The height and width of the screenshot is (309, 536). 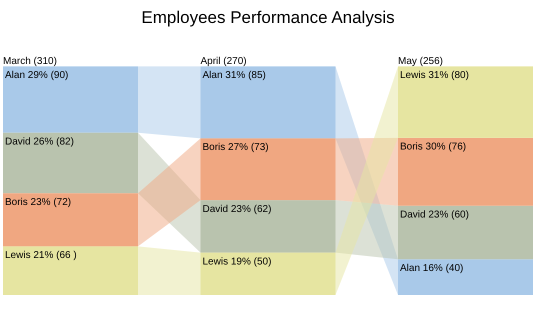 I want to click on data-label: 21% (66 ), so click(x=55, y=256).